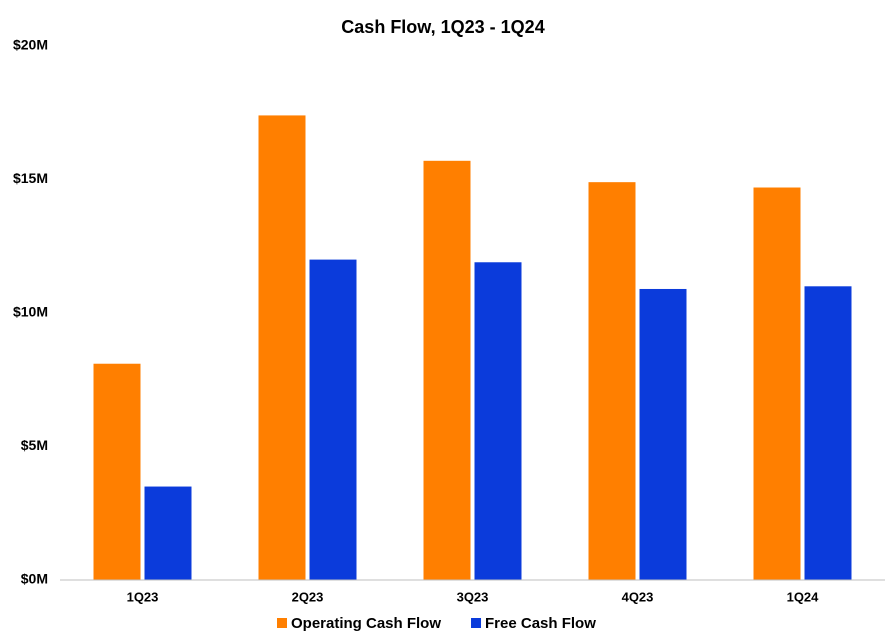  I want to click on y-tick-label: $15M, so click(30, 178).